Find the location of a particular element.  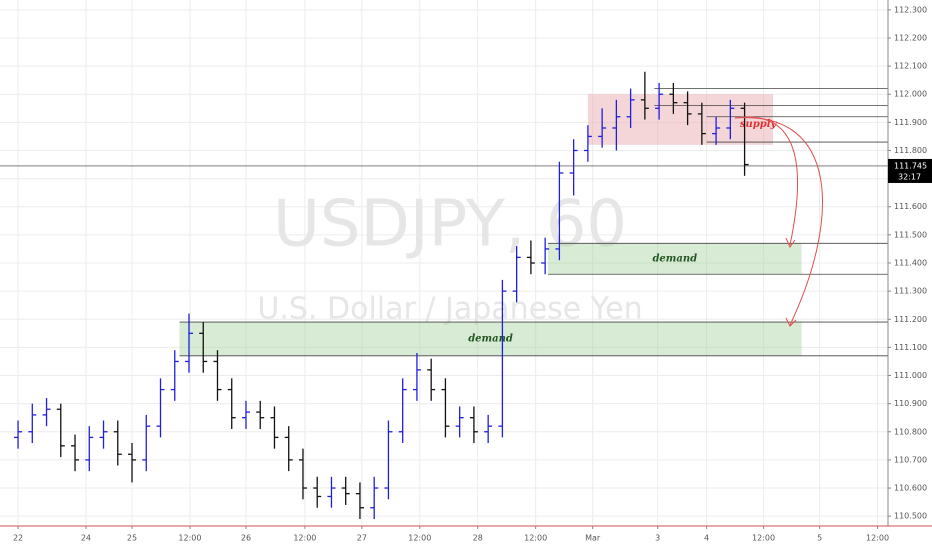

y-tick-label: 111.000 is located at coordinates (910, 375).